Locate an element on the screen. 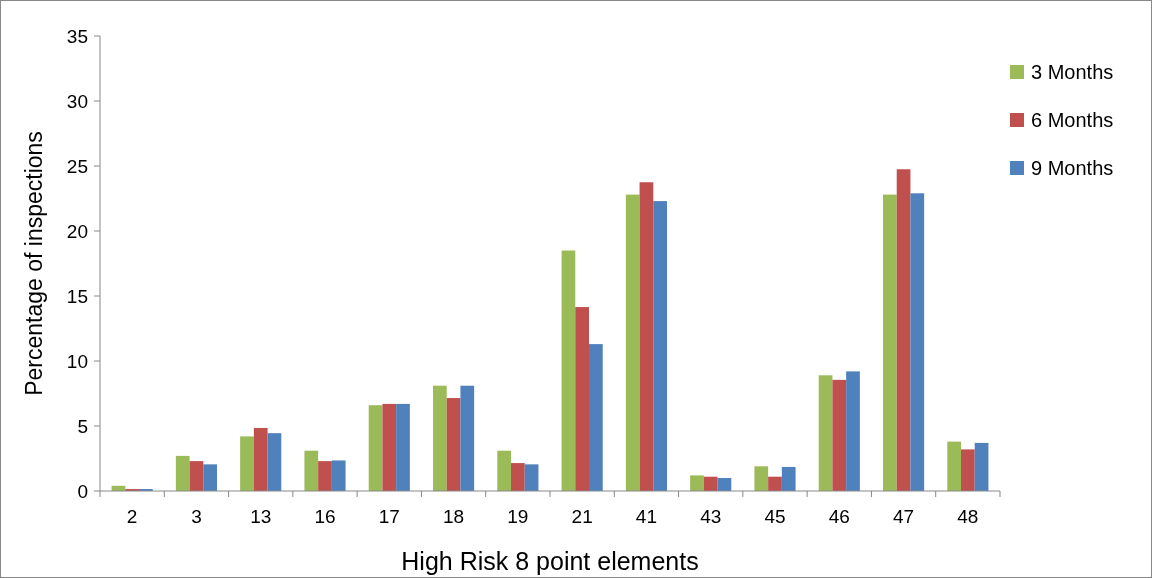  x-tick-label: 3 is located at coordinates (196, 516).